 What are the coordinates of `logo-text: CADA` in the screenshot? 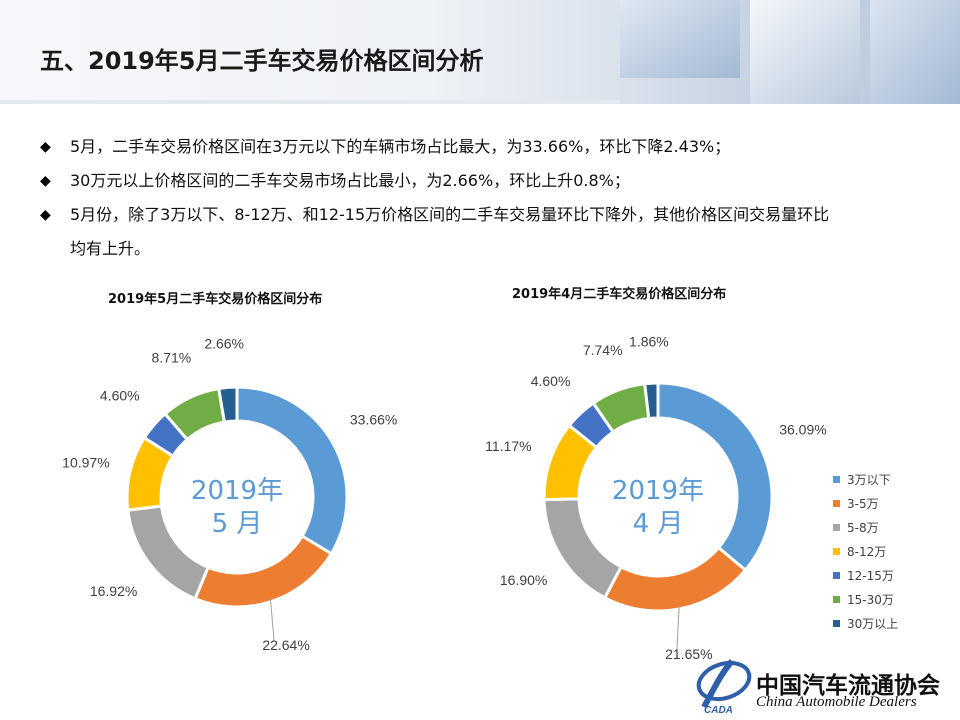 It's located at (718, 710).